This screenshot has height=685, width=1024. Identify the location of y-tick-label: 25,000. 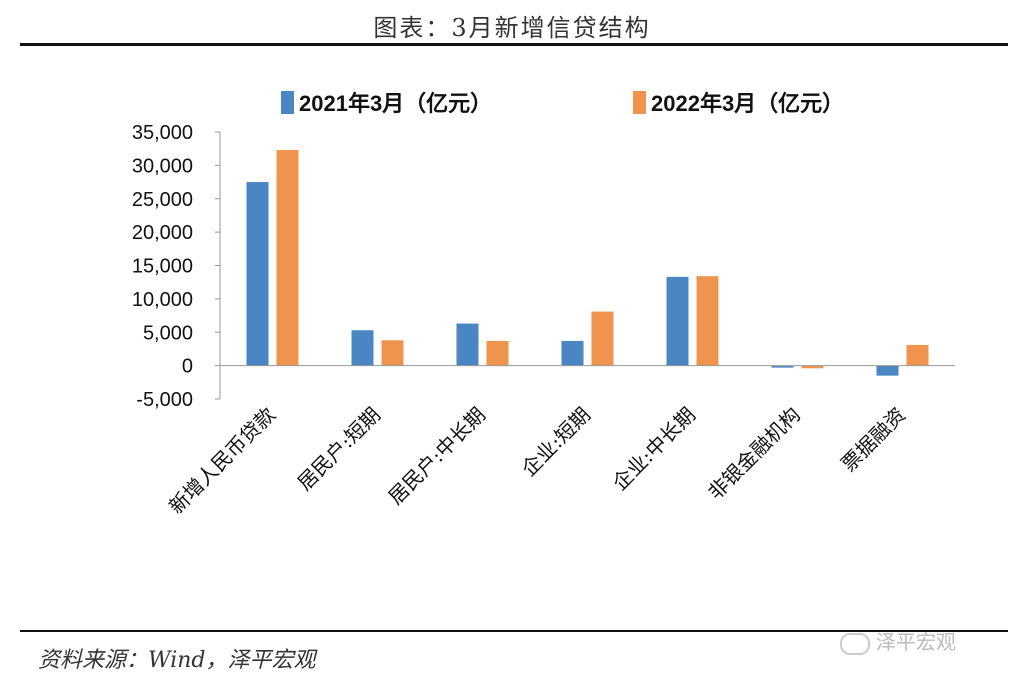
(162, 200).